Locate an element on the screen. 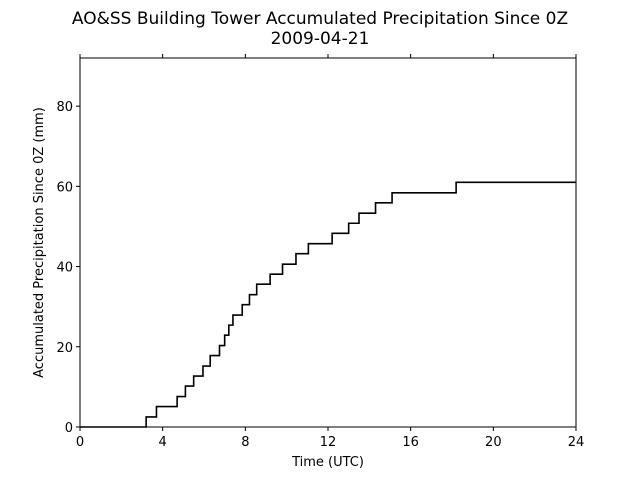 This screenshot has height=480, width=640. y-tick-label: 20 is located at coordinates (64, 348).